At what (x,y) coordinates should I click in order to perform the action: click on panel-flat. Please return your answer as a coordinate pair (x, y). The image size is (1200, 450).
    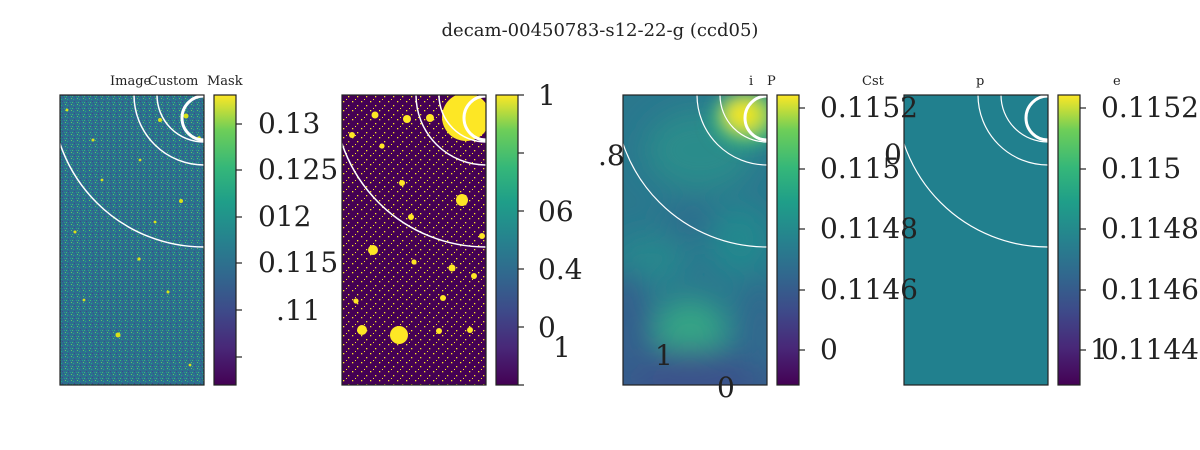
    Looking at the image, I should click on (976, 240).